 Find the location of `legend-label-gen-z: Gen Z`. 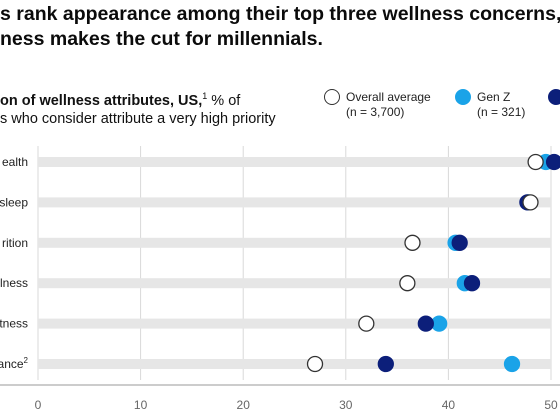

legend-label-gen-z: Gen Z is located at coordinates (494, 97).